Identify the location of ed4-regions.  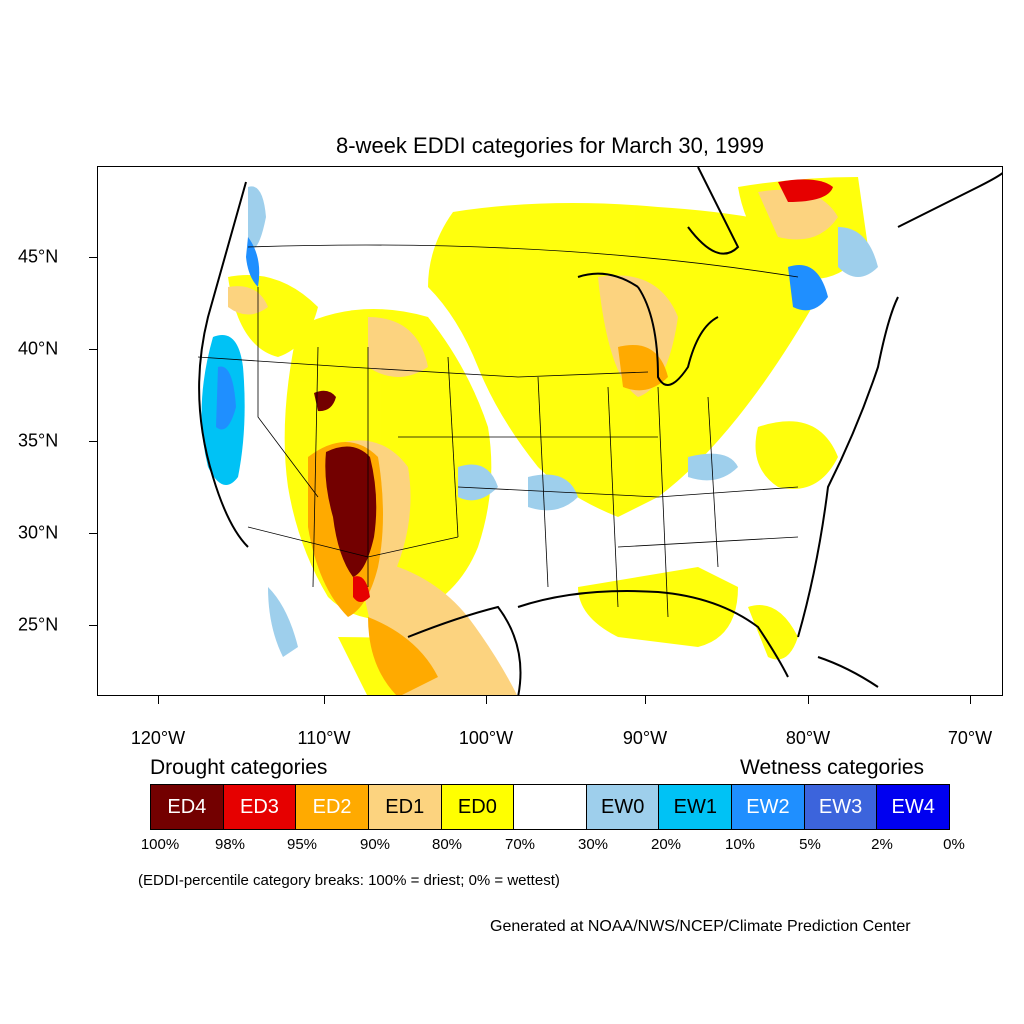
(345, 483).